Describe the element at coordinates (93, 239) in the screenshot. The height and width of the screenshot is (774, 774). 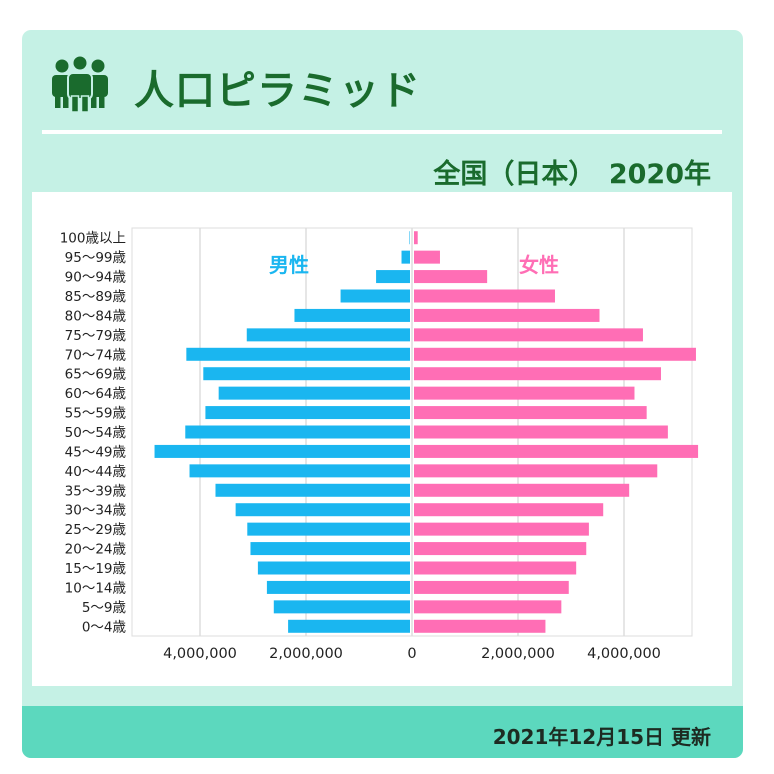
I see `y-tick-label: 100歳以上` at that location.